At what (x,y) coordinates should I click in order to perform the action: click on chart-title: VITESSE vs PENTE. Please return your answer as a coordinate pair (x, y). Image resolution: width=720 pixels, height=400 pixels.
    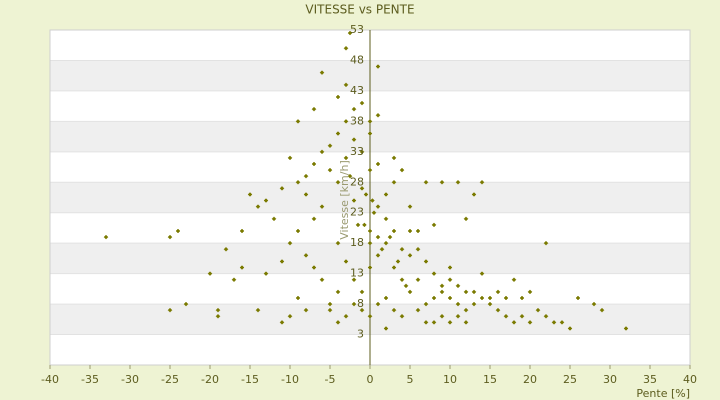
    Looking at the image, I should click on (359, 10).